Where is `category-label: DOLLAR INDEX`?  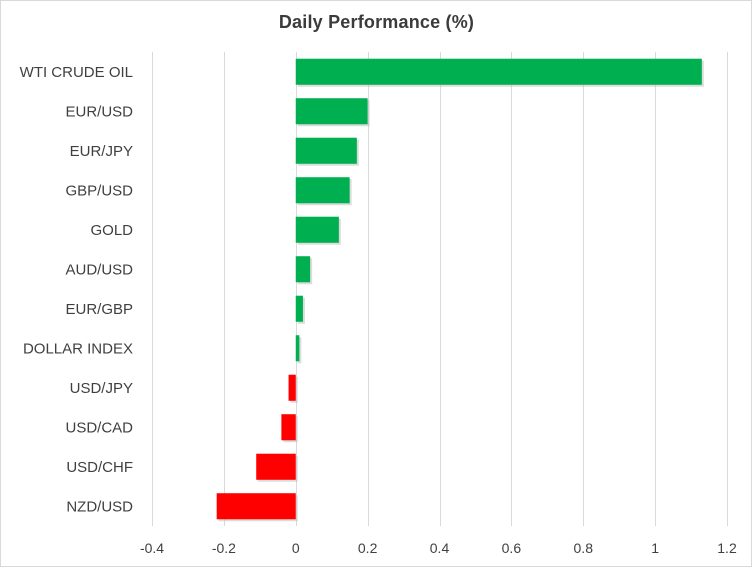 category-label: DOLLAR INDEX is located at coordinates (78, 348).